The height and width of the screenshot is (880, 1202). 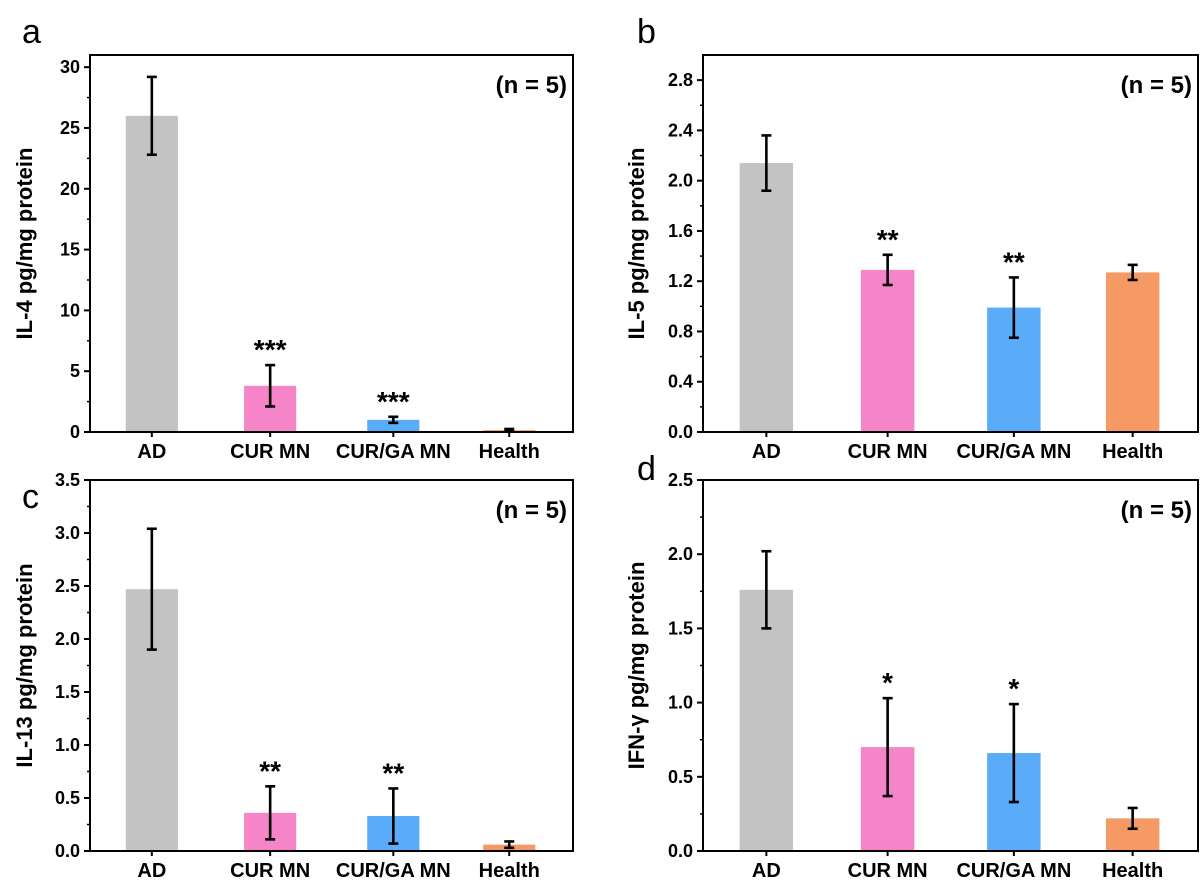 I want to click on y-tick-label: 2.8, so click(x=680, y=80).